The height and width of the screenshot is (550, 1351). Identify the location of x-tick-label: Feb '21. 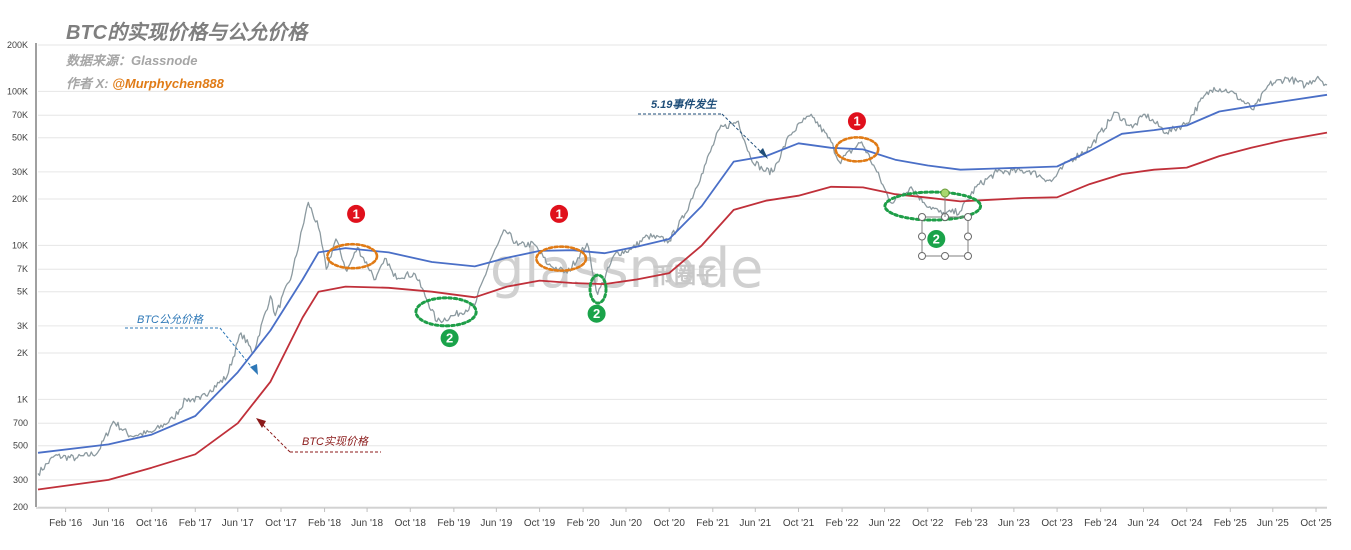
(712, 523).